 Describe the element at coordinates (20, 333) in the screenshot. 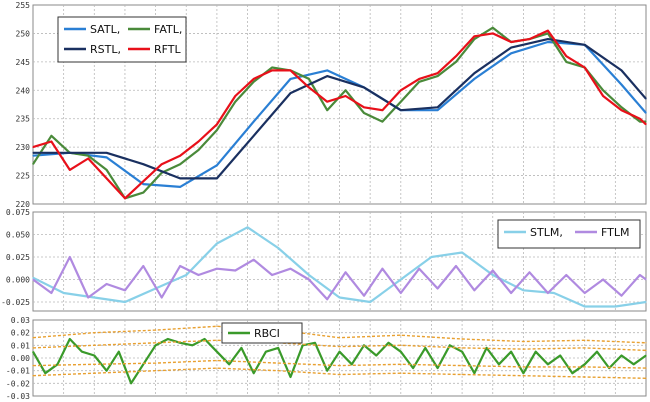

I see `y-tick-label: 0.02` at that location.